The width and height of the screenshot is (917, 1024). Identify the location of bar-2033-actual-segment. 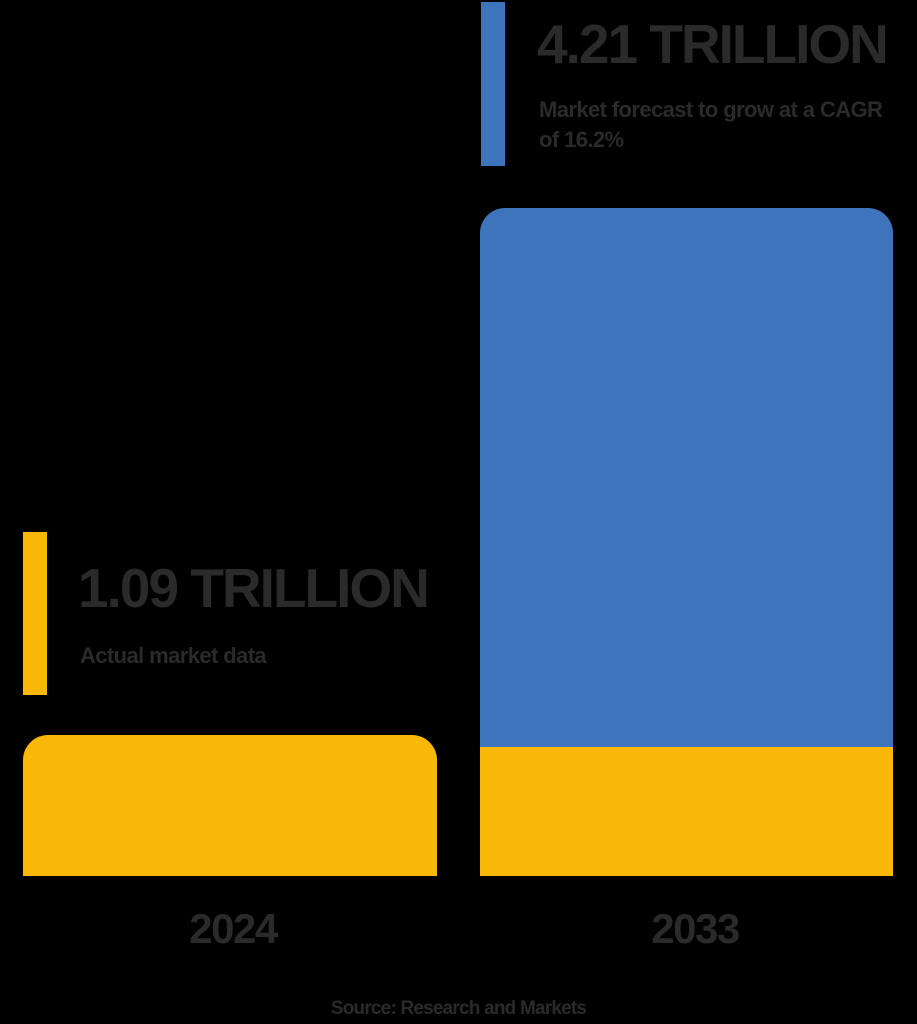
(686, 811).